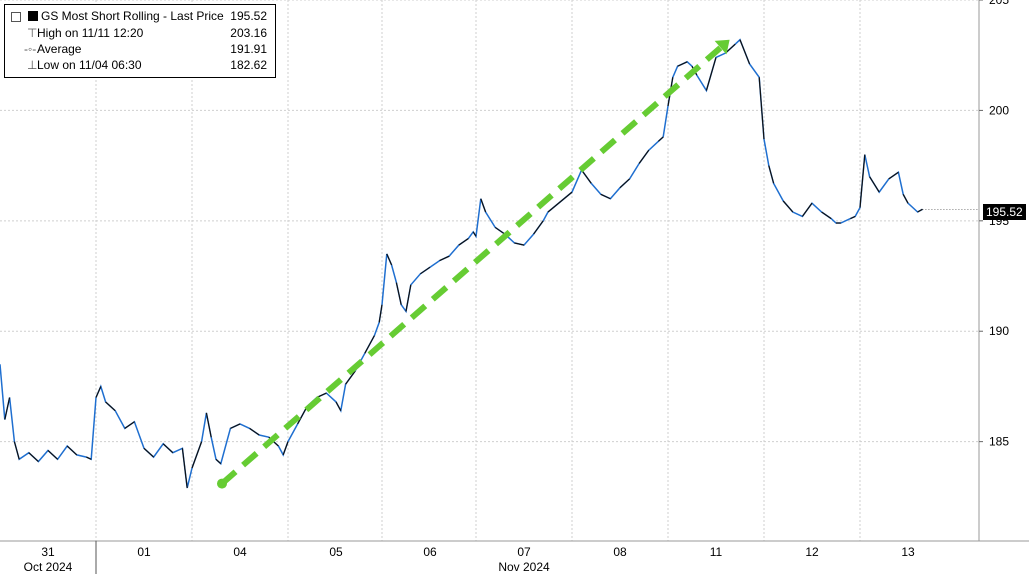  Describe the element at coordinates (620, 552) in the screenshot. I see `x-tick-label: 08` at that location.